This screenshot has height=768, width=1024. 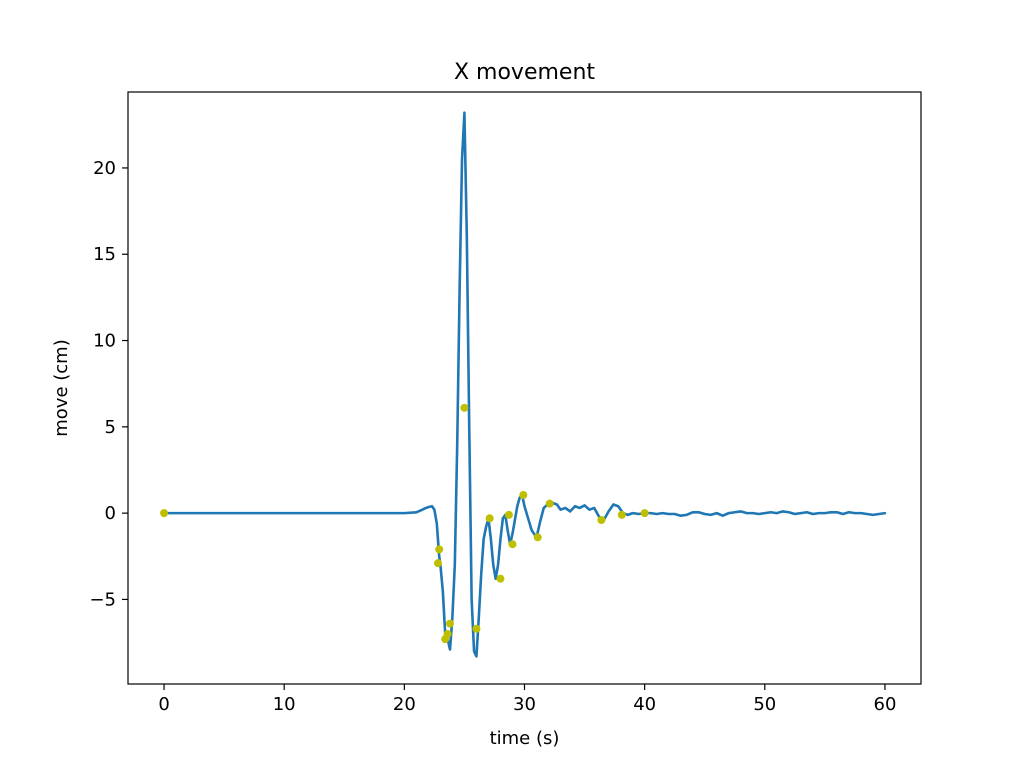 I want to click on x-tick-label: 50, so click(x=764, y=704).